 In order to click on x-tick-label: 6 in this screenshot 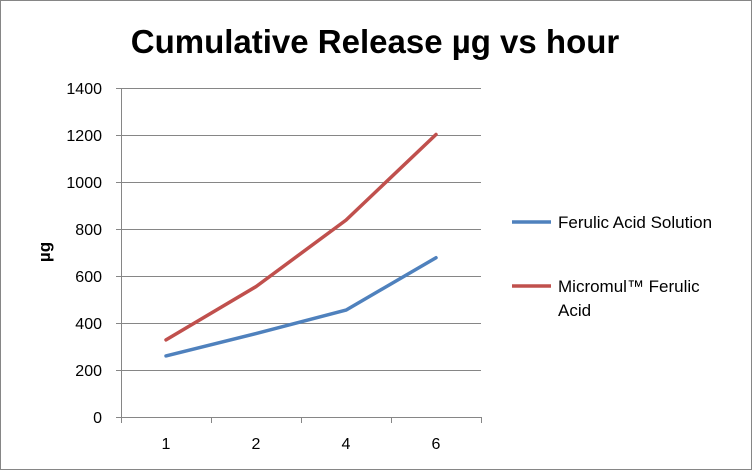, I will do `click(436, 444)`.